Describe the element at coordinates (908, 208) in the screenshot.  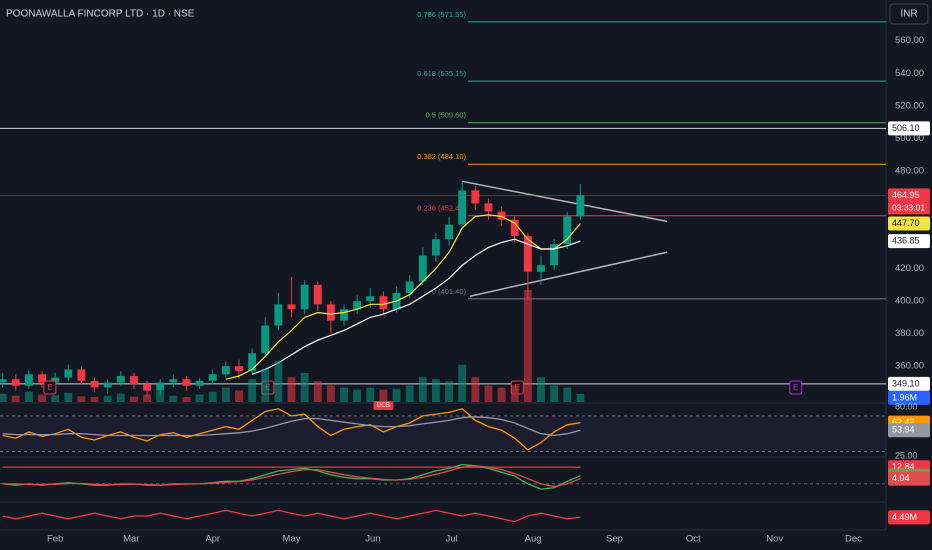
I see `countdown: 03:33:01` at that location.